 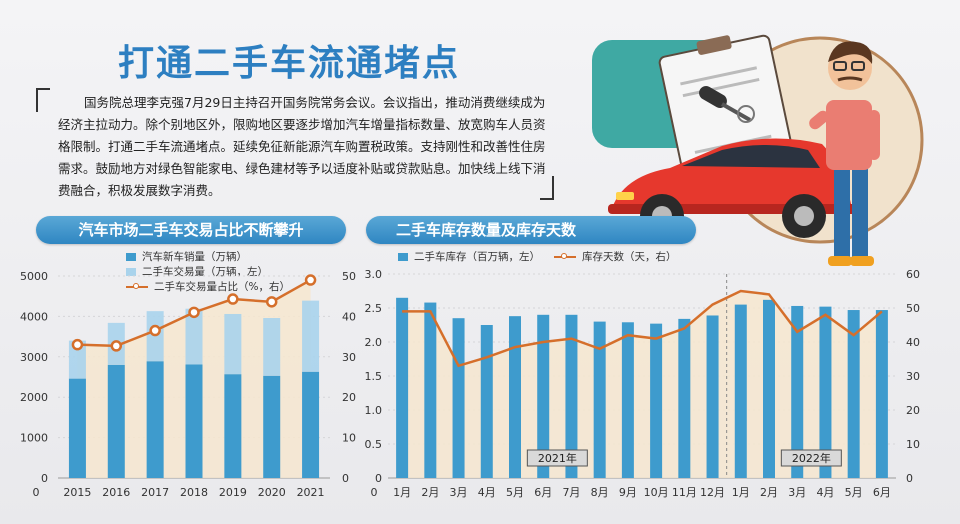 What do you see at coordinates (477, 257) in the screenshot?
I see `legend-label-inventory: 二手车库存（百万辆，左）` at bounding box center [477, 257].